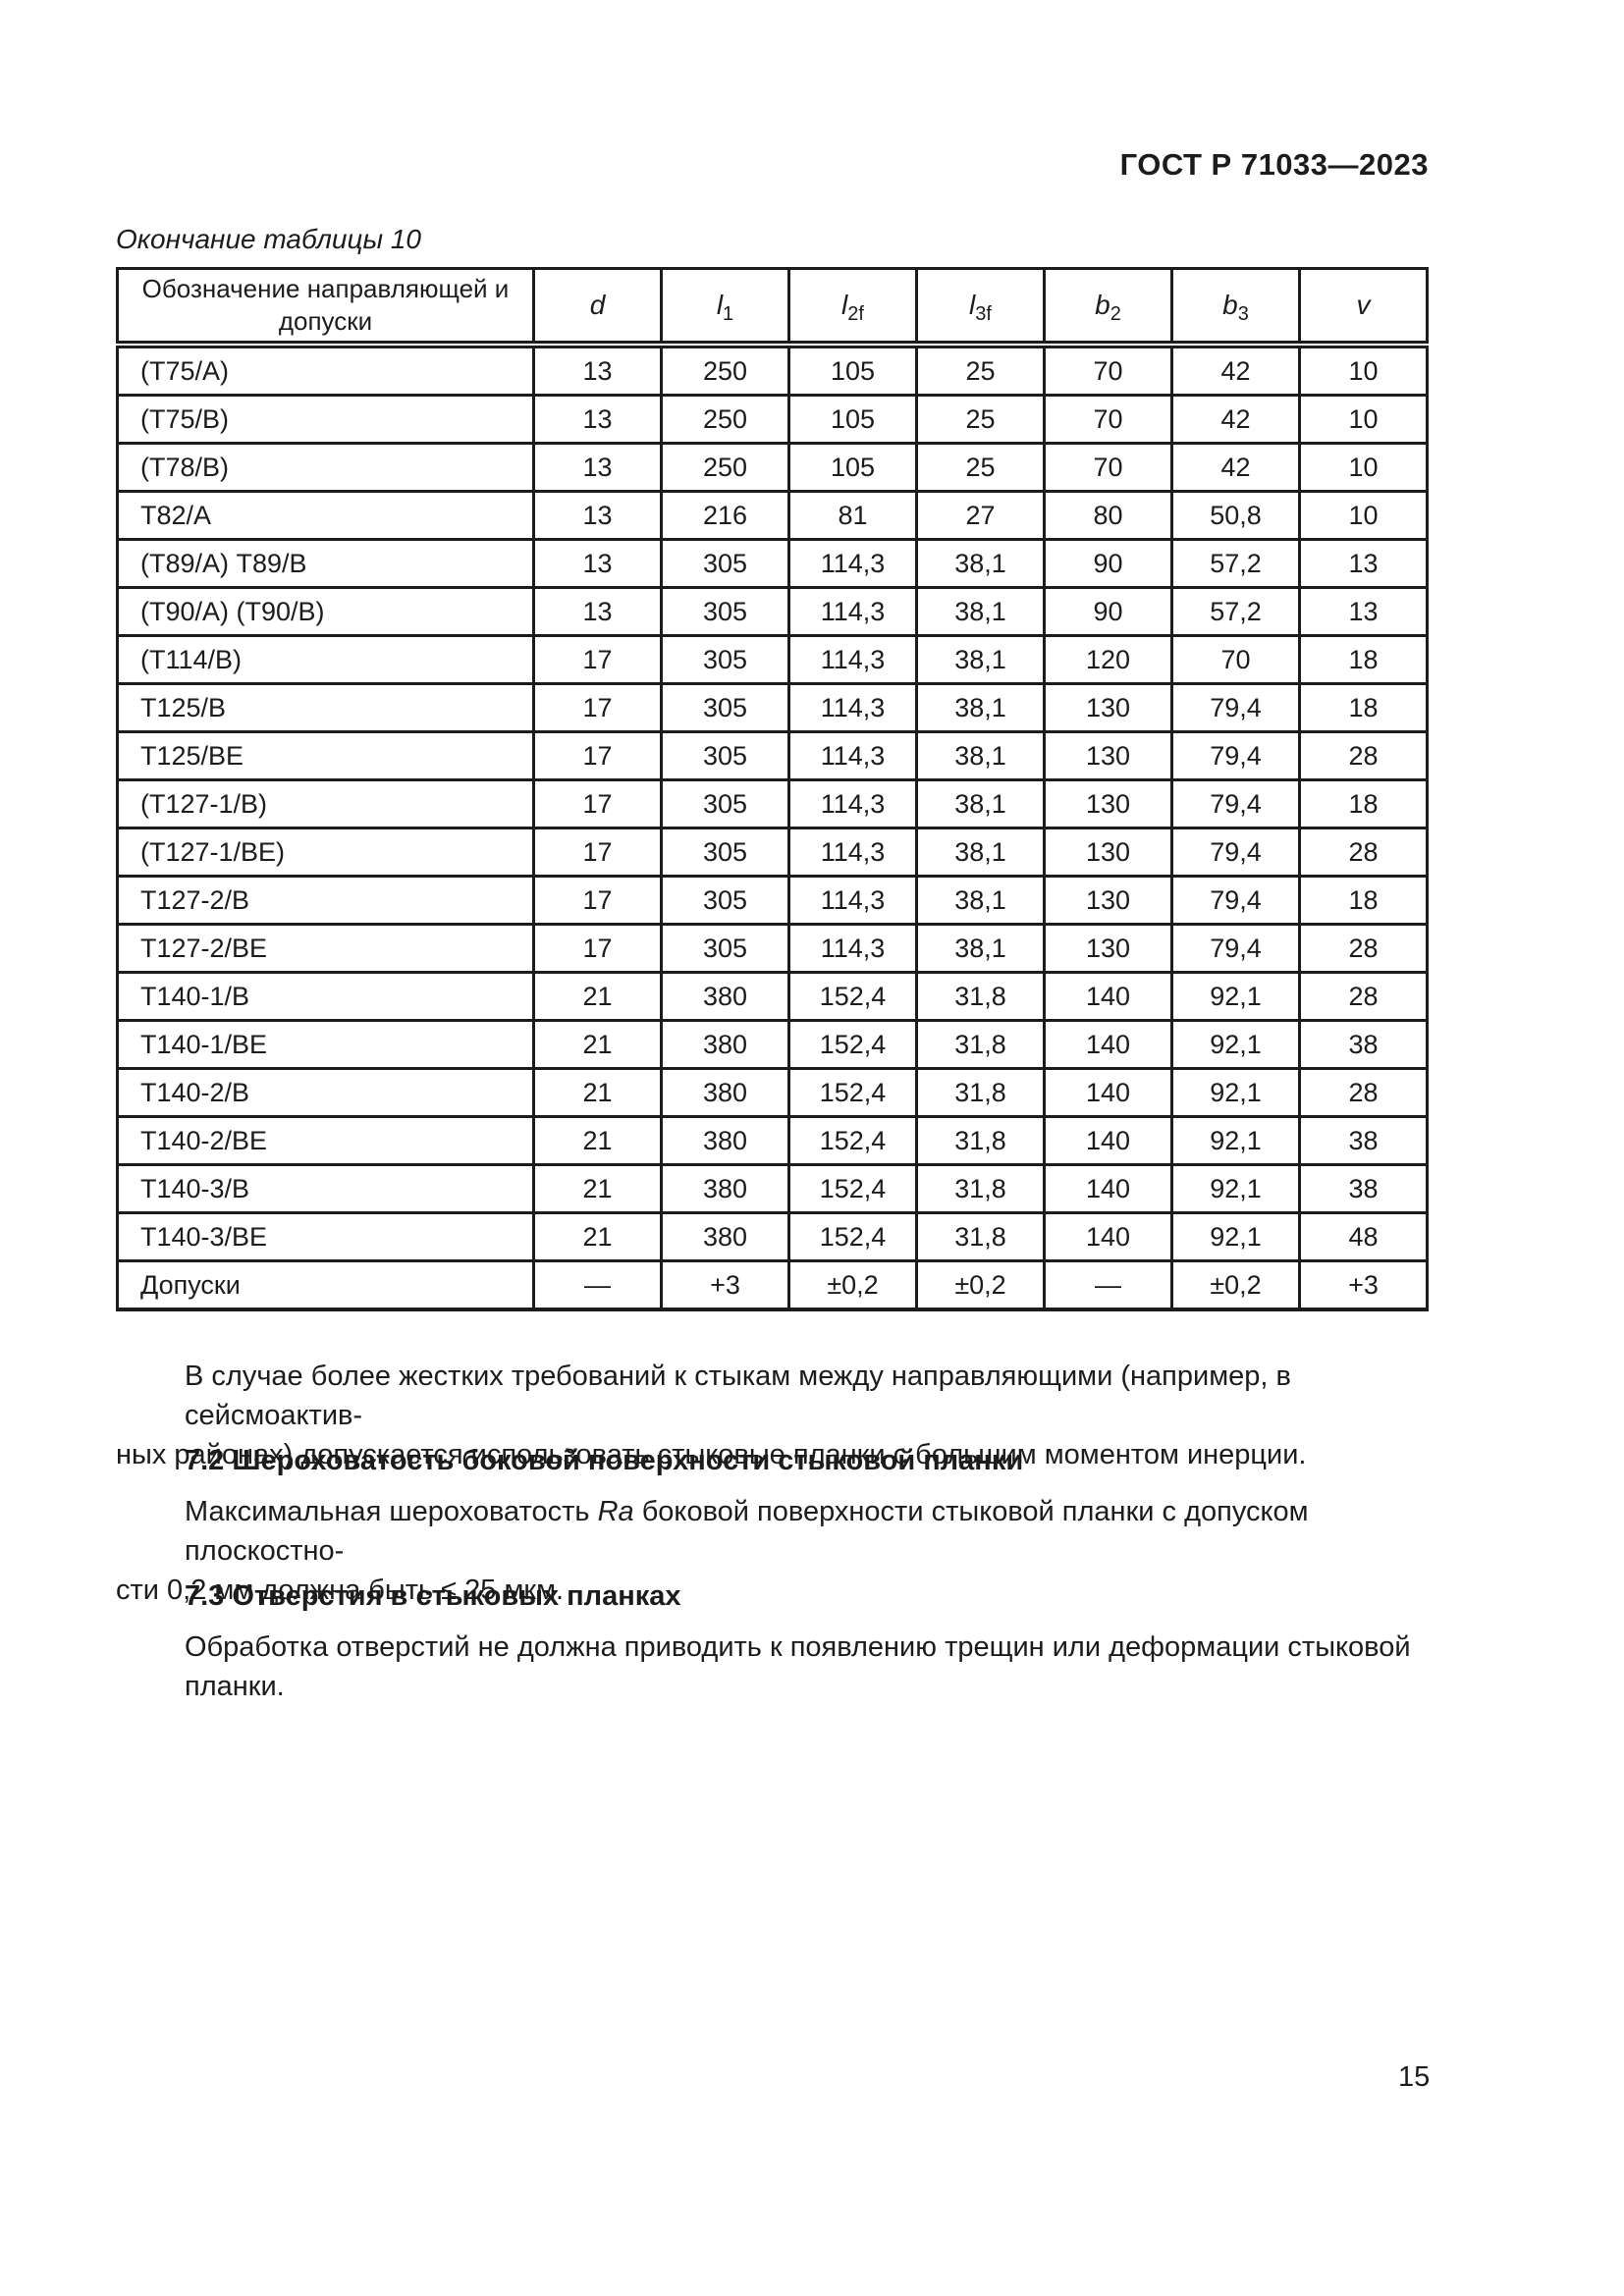 This screenshot has height=2296, width=1624. Describe the element at coordinates (1235, 307) in the screenshot. I see `column-header-b3: b3` at that location.